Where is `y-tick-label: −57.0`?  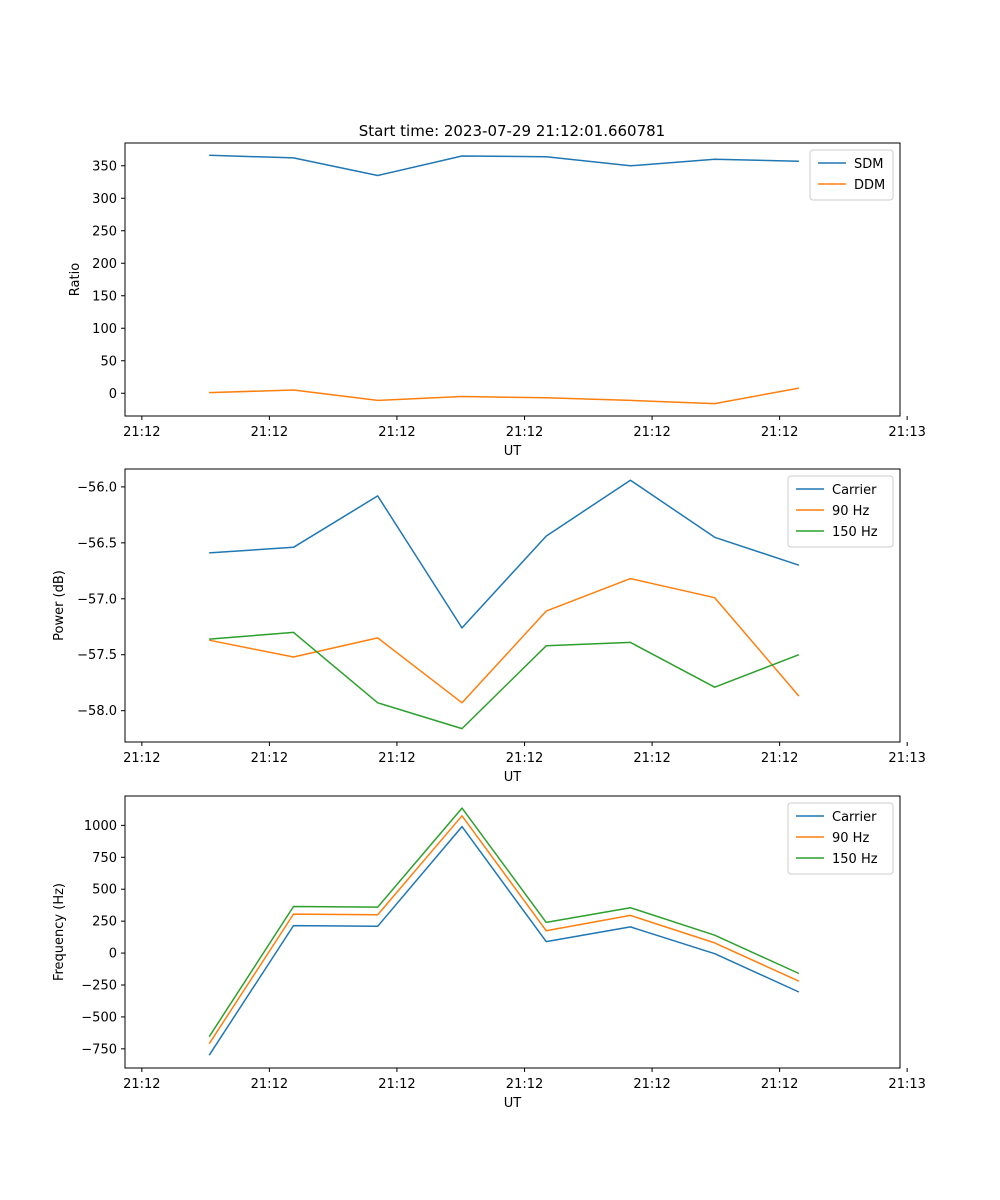
y-tick-label: −57.0 is located at coordinates (97, 599).